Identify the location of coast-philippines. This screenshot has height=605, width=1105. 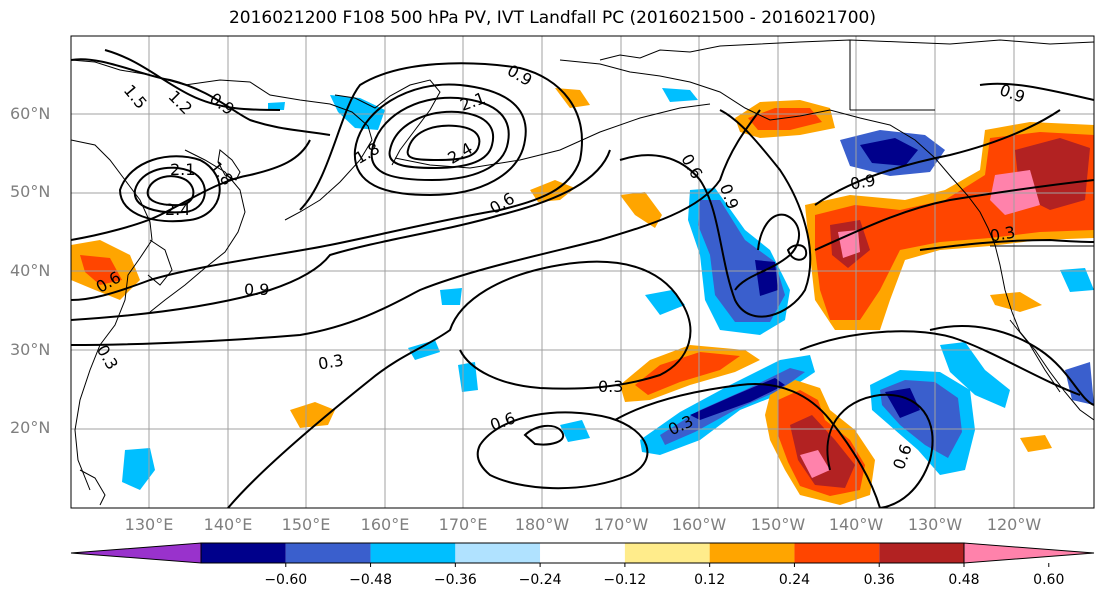
(92, 487).